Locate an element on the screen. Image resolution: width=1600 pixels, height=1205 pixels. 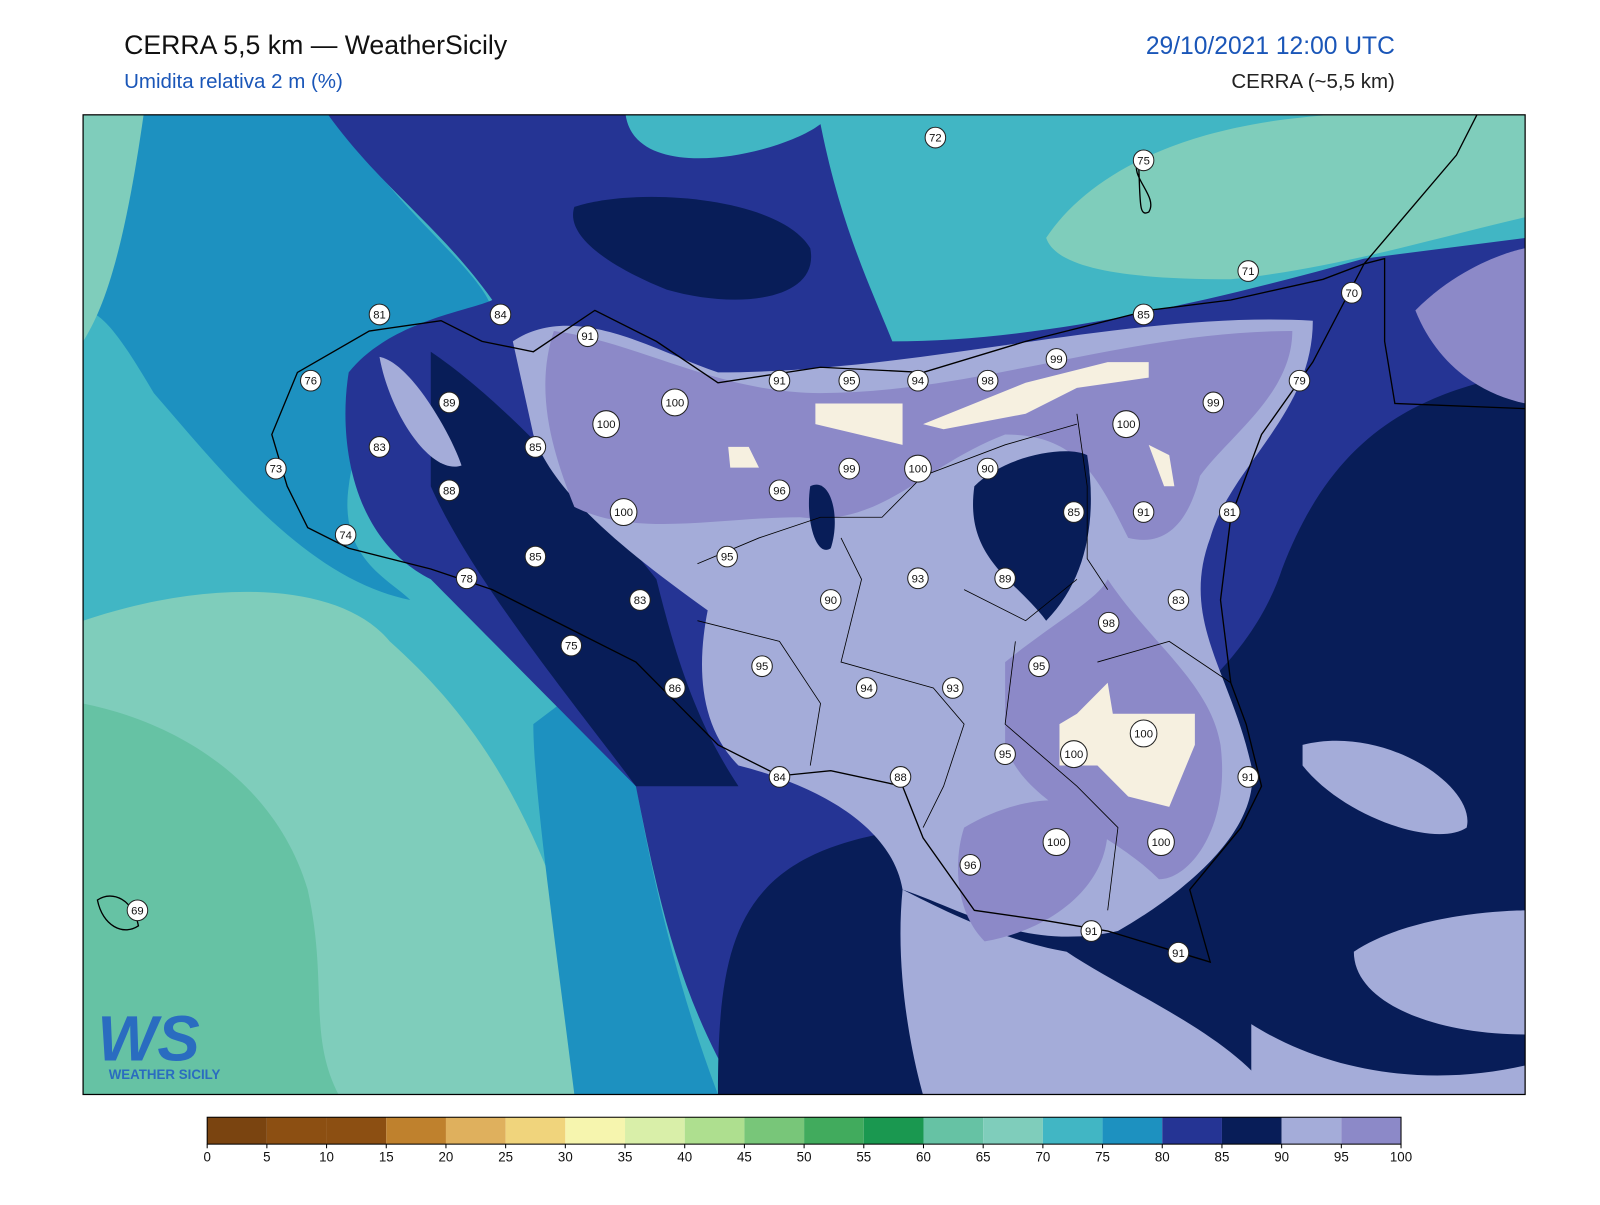
station-value: 76 is located at coordinates (310, 382).